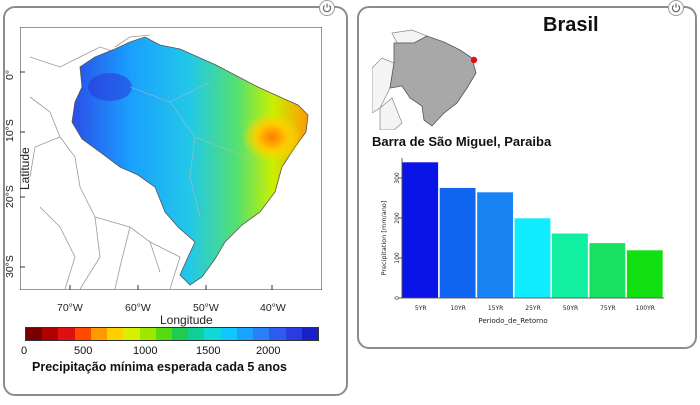 Image resolution: width=700 pixels, height=405 pixels. Describe the element at coordinates (433, 81) in the screenshot. I see `brazil-minimap-shape` at that location.